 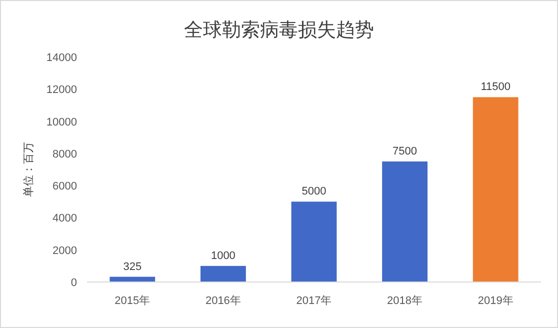 What do you see at coordinates (223, 256) in the screenshot?
I see `data-label: 1000` at bounding box center [223, 256].